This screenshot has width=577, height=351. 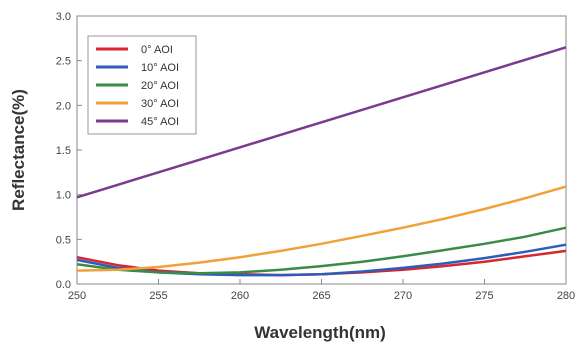 I want to click on legend-label: 10° AOI, so click(x=160, y=68).